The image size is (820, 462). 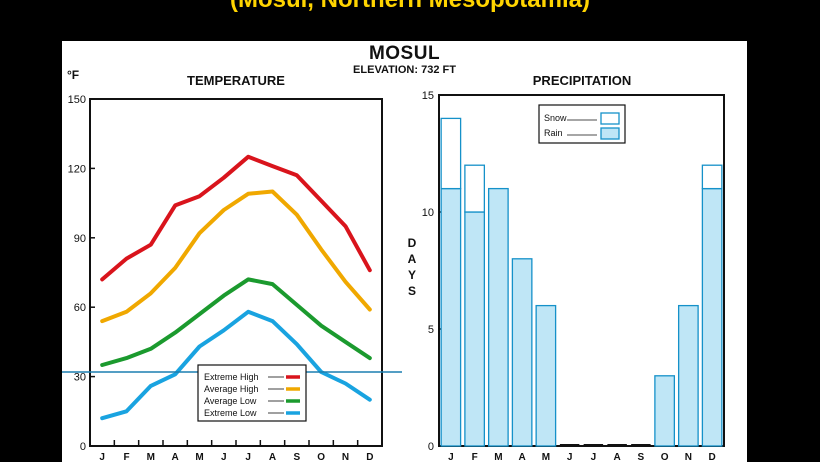 I want to click on temperature-y-tick-label: 30, so click(x=80, y=378).